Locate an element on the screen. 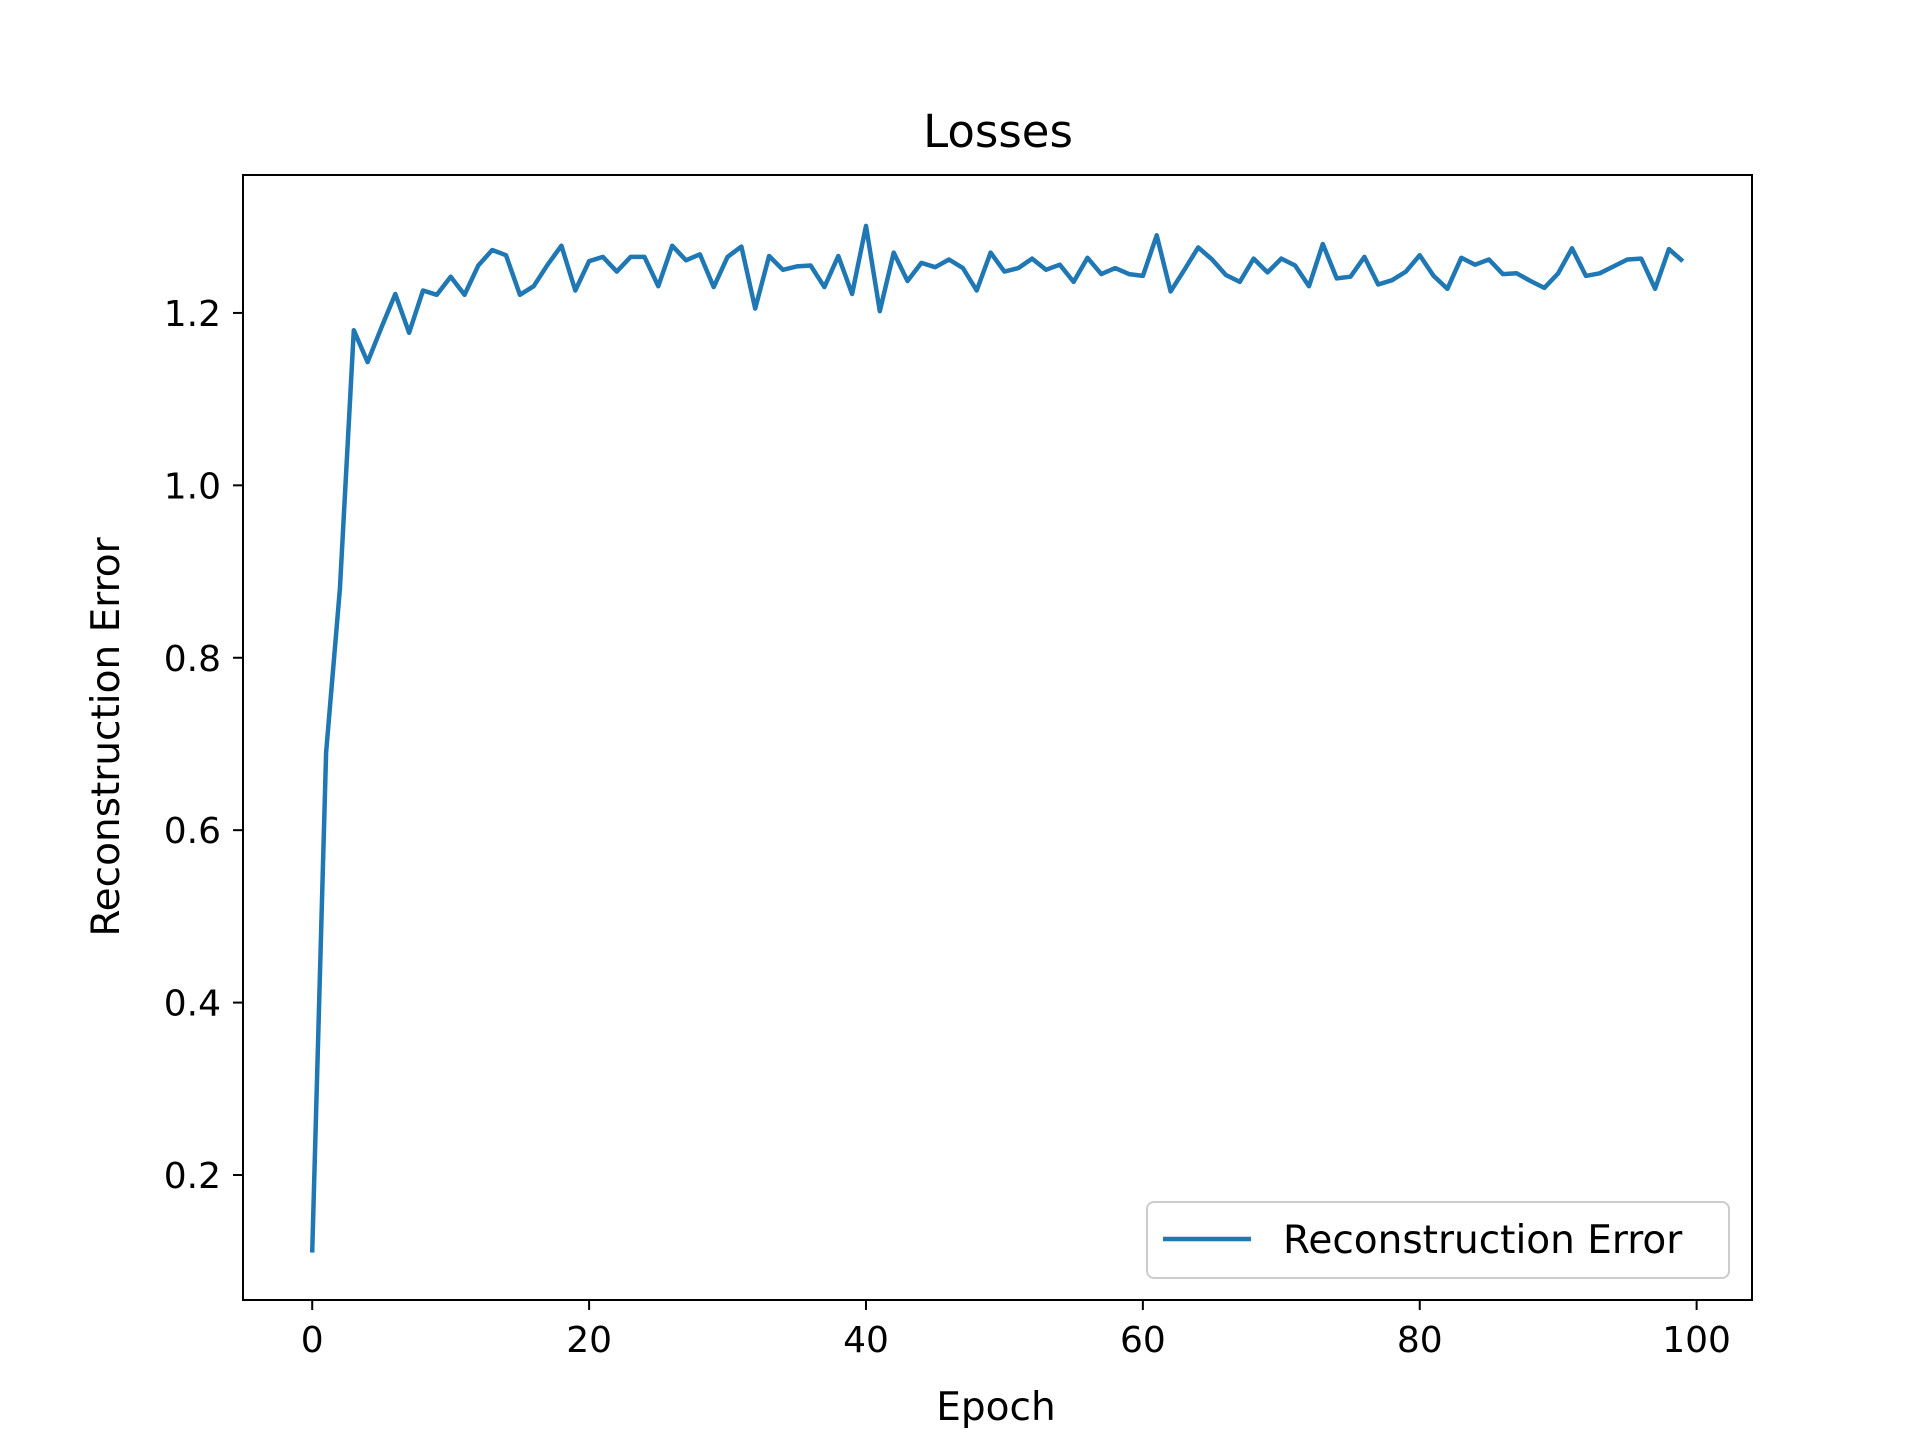  legend-label: Reconstruction Error is located at coordinates (1483, 1240).